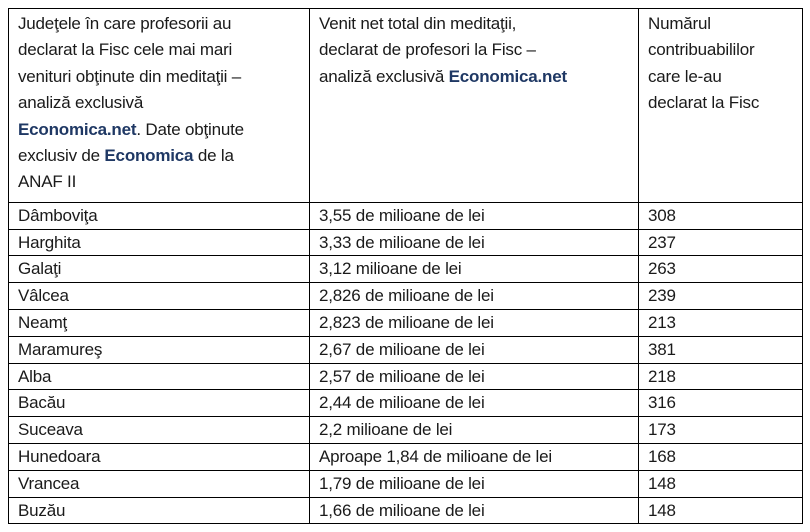 Image resolution: width=810 pixels, height=532 pixels. Describe the element at coordinates (720, 349) in the screenshot. I see `count-cell: 381` at that location.